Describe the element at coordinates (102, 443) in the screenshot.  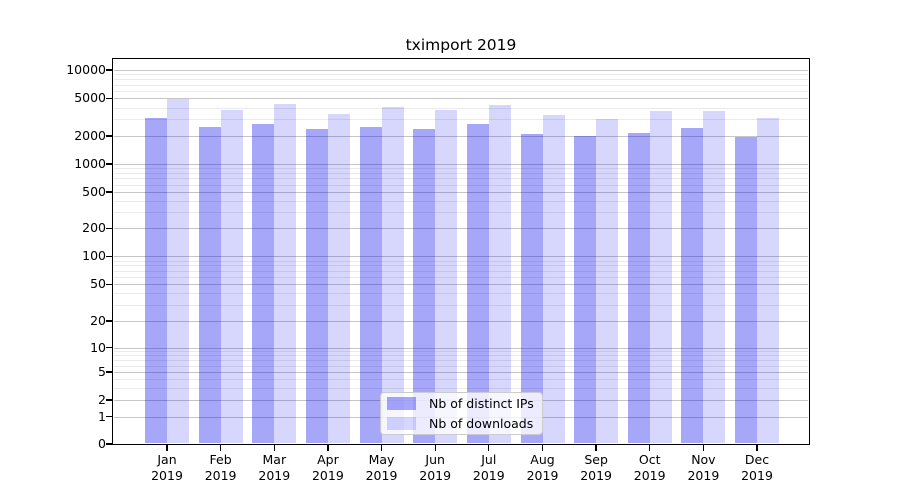
I see `y-tick-label-0: 0` at that location.